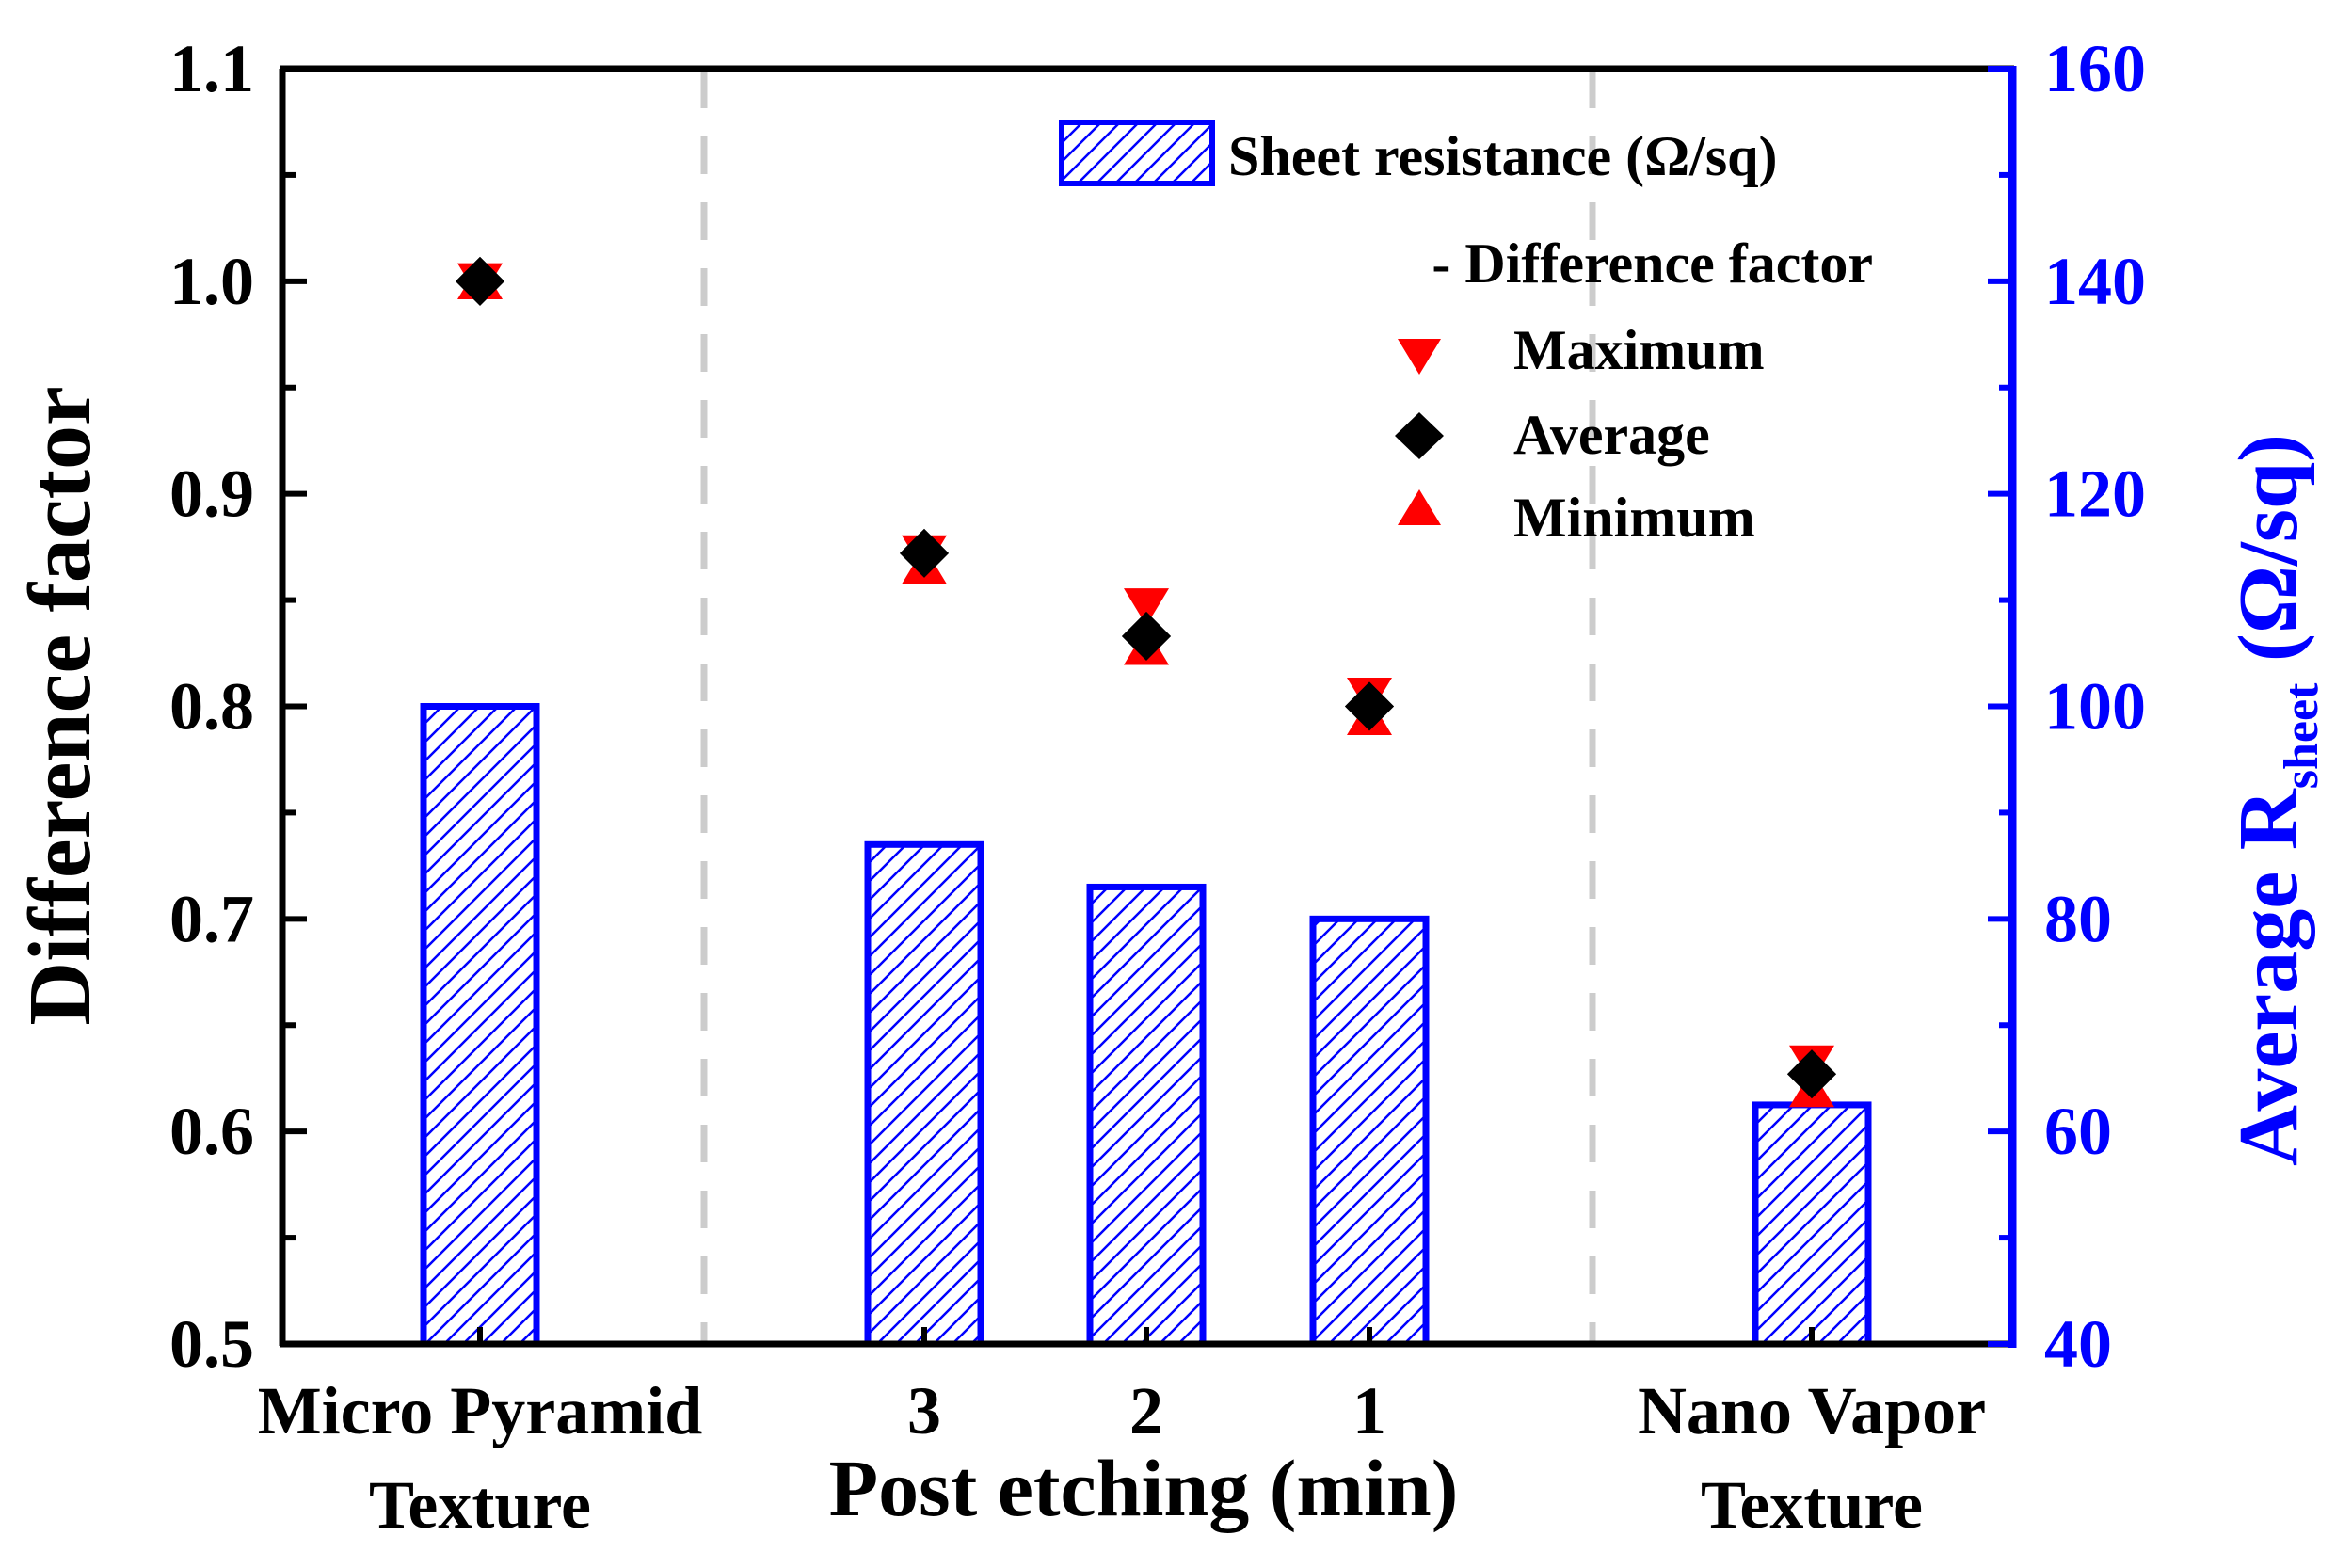 Image resolution: width=2336 pixels, height=1568 pixels. Describe the element at coordinates (211, 281) in the screenshot. I see `left-tick-label-5: 1.0` at that location.